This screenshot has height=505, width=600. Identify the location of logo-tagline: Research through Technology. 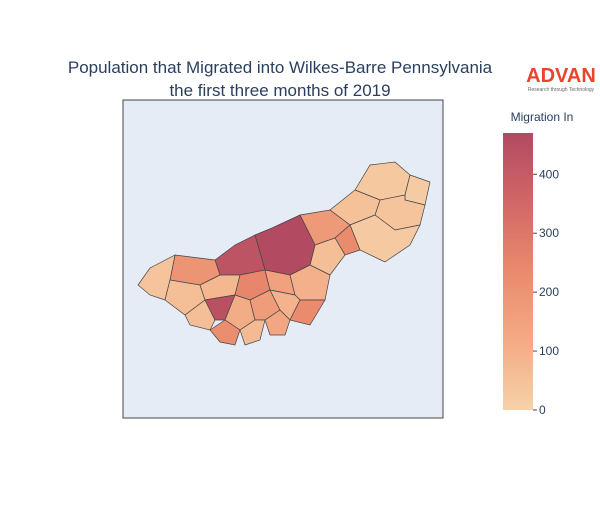
(561, 90).